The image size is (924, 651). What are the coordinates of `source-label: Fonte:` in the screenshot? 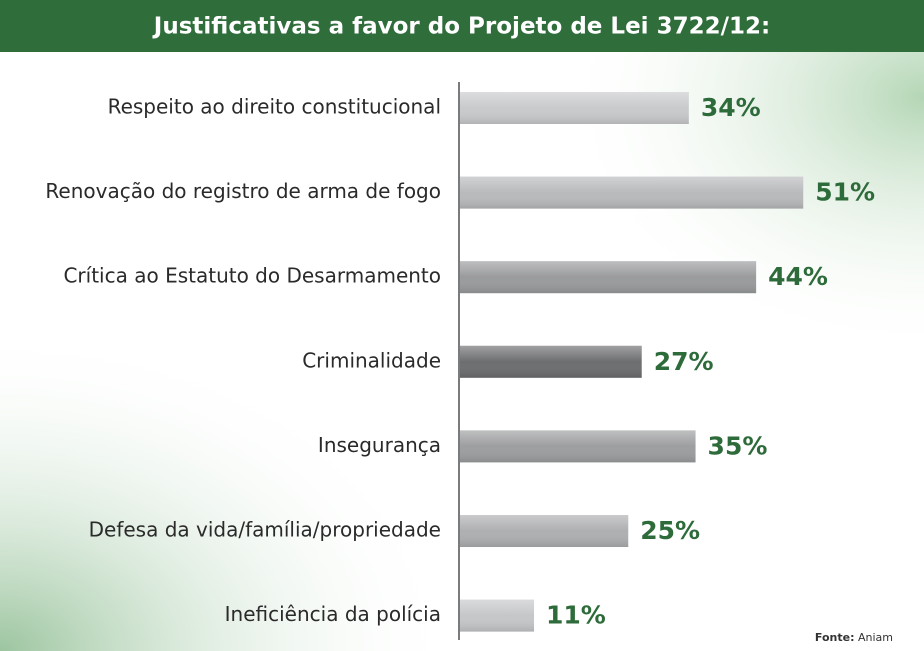 It's located at (835, 637).